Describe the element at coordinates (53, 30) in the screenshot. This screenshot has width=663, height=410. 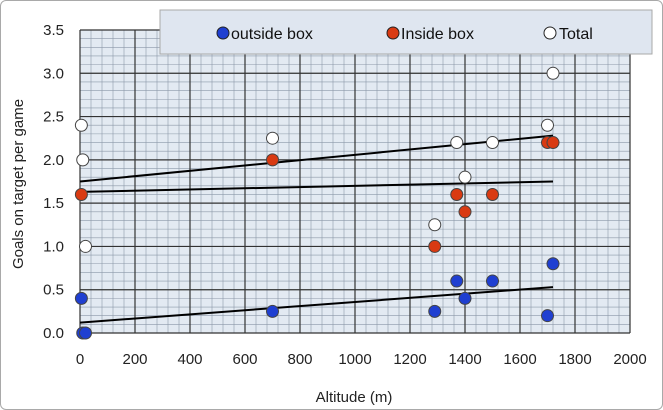
I see `y-tick-label: 3.5` at that location.